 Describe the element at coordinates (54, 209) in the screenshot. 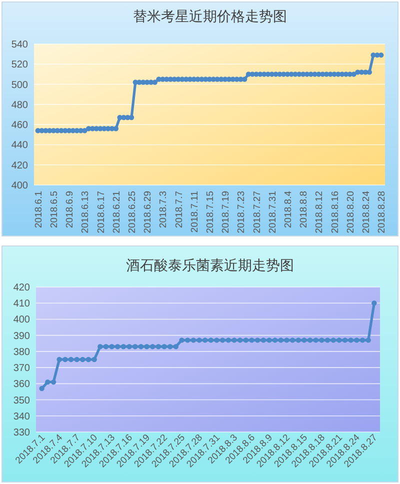

I see `x-tick-label: 2018.6.5` at that location.